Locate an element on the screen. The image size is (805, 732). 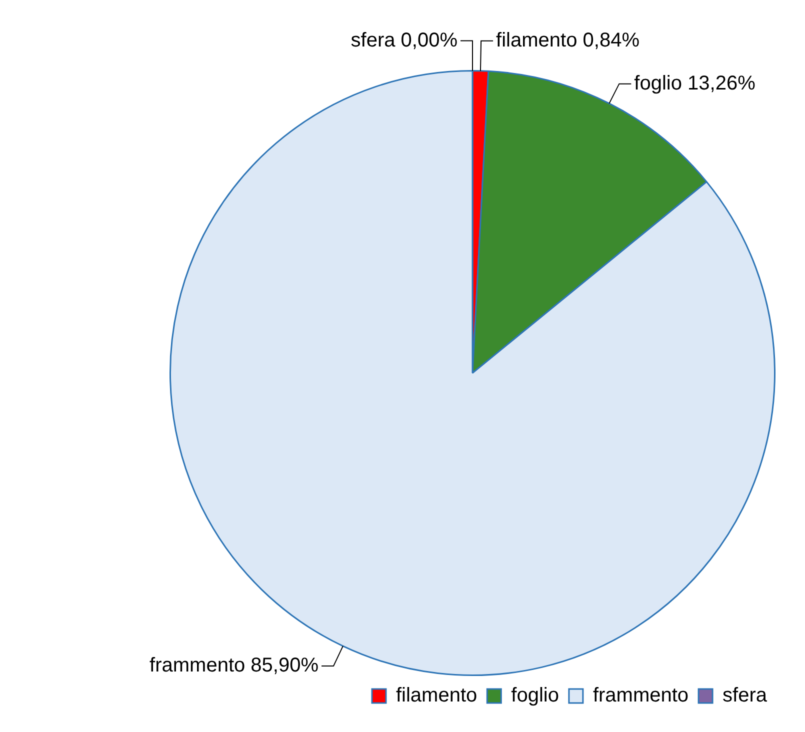
legend-label: filamento is located at coordinates (437, 695).